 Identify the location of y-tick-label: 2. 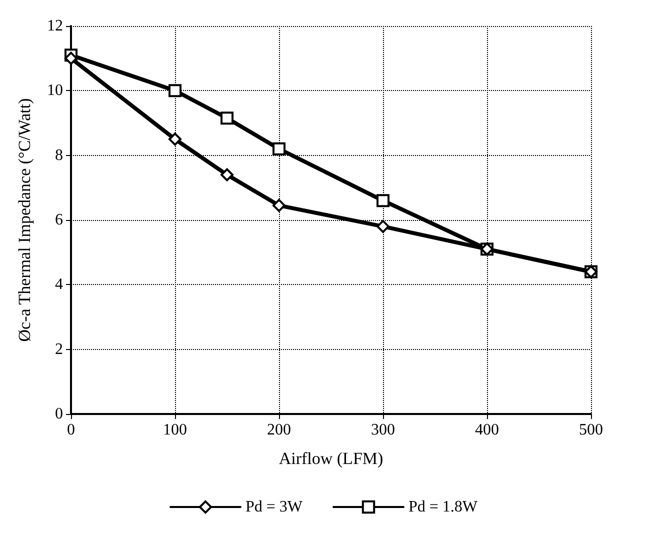
(59, 349).